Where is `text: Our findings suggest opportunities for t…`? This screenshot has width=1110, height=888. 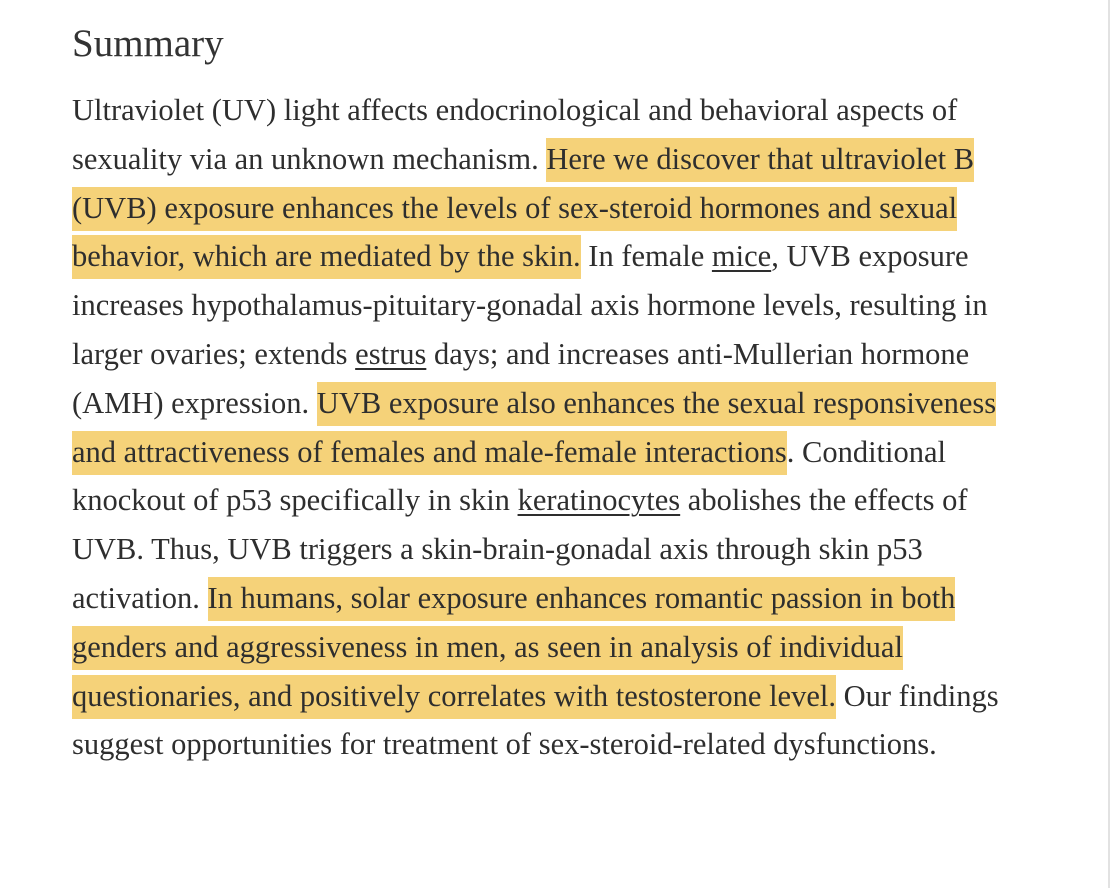 text: Our findings suggest opportunities for t… is located at coordinates (535, 720).